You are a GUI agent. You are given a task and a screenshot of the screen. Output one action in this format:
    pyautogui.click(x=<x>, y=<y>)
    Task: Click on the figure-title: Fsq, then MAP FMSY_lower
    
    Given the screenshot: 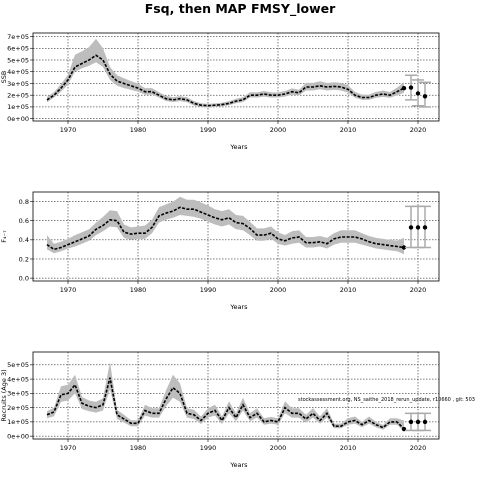 What is the action you would take?
    pyautogui.click(x=240, y=9)
    